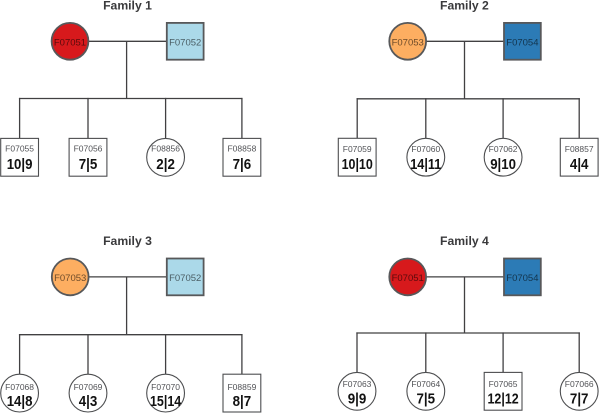 Image resolution: width=600 pixels, height=413 pixels. Describe the element at coordinates (241, 149) in the screenshot. I see `svg-text: F08858` at that location.